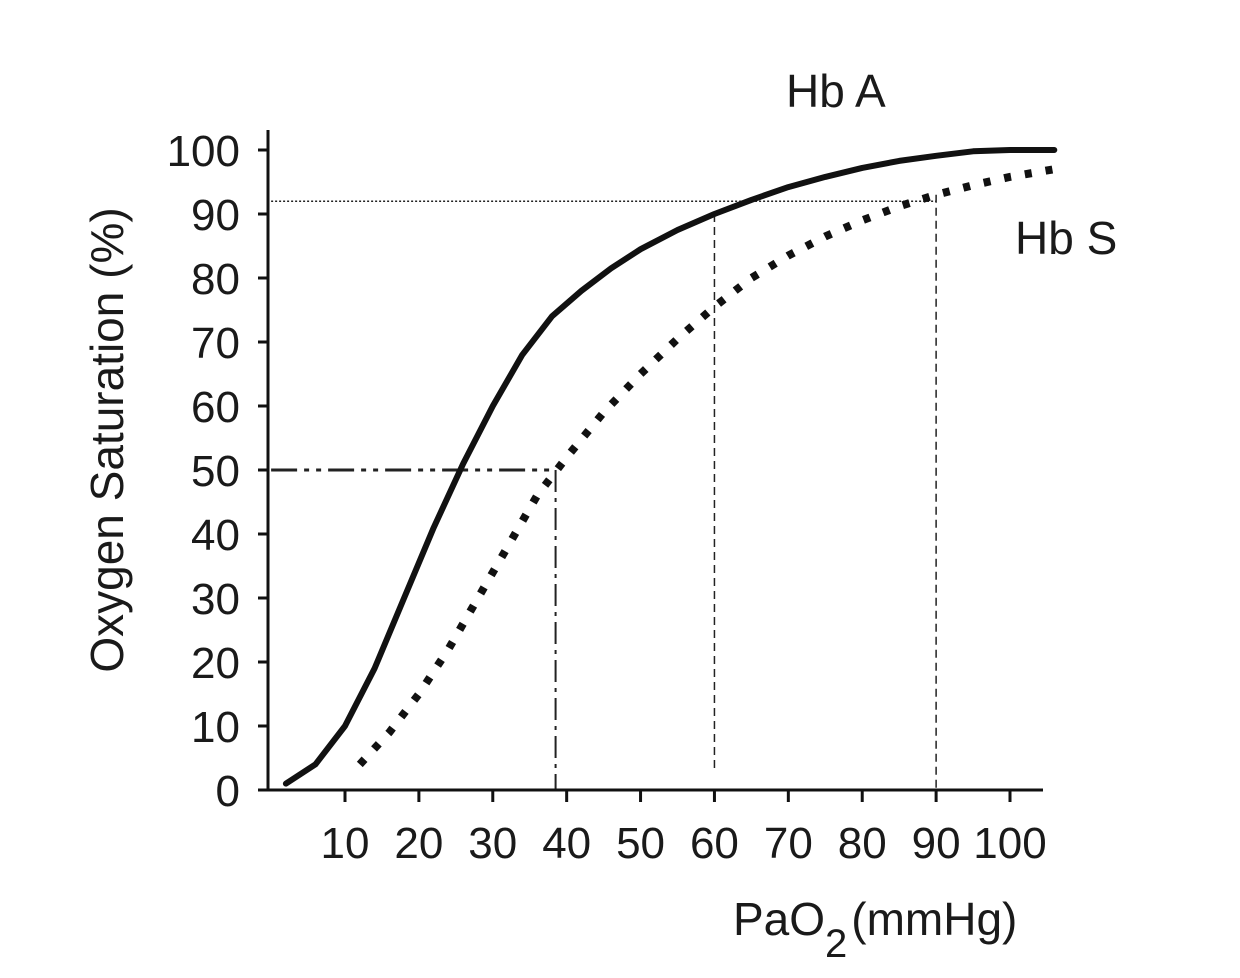 The height and width of the screenshot is (978, 1240). Describe the element at coordinates (714, 843) in the screenshot. I see `x-tick-label: 60` at that location.